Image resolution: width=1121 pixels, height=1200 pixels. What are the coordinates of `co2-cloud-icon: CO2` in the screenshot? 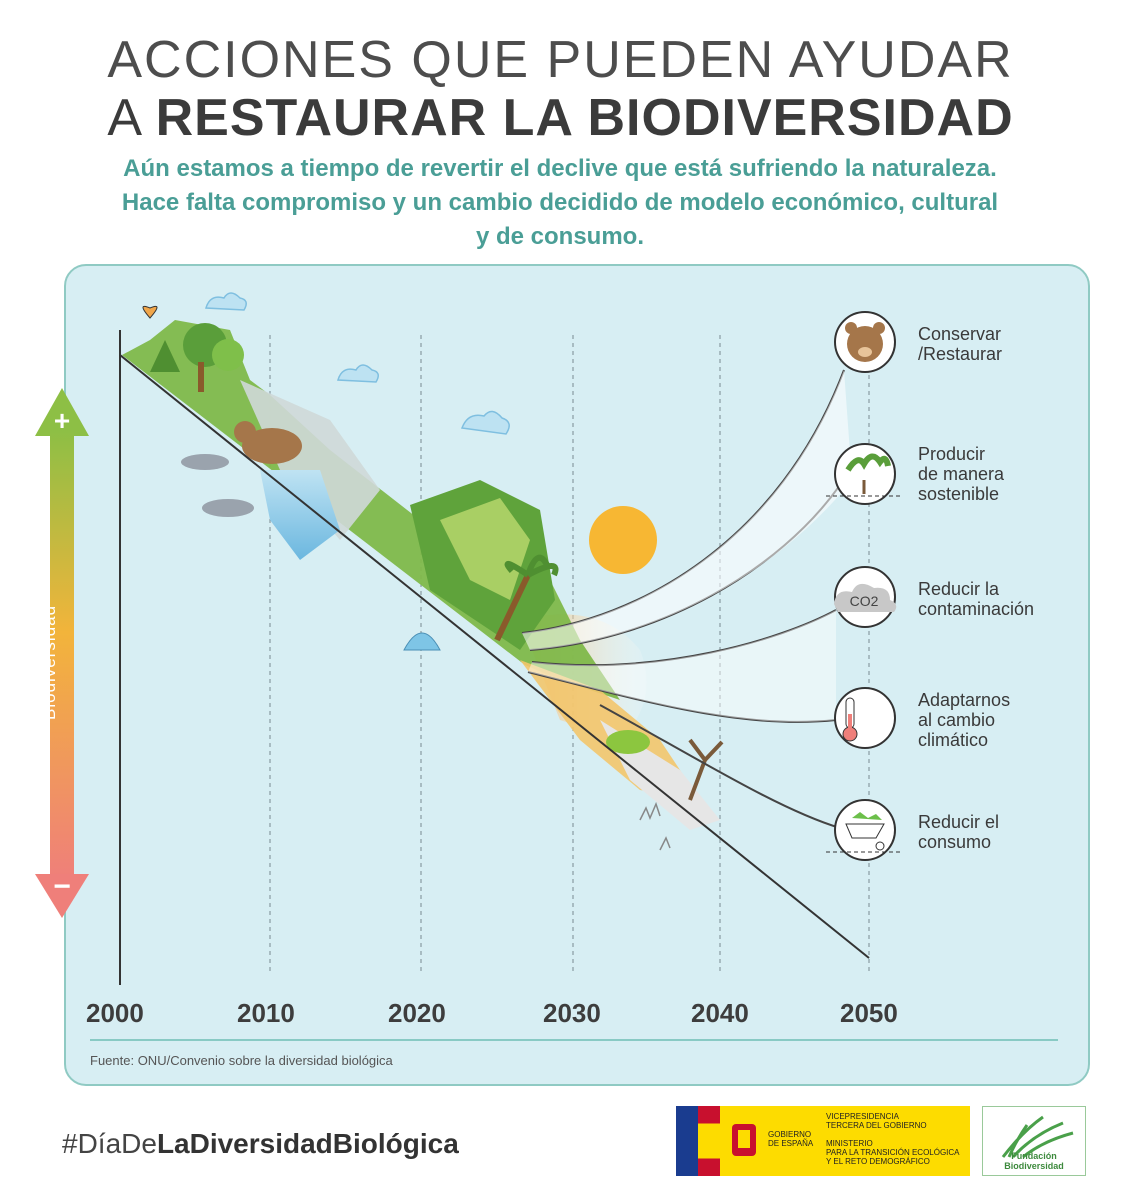 It's located at (865, 597).